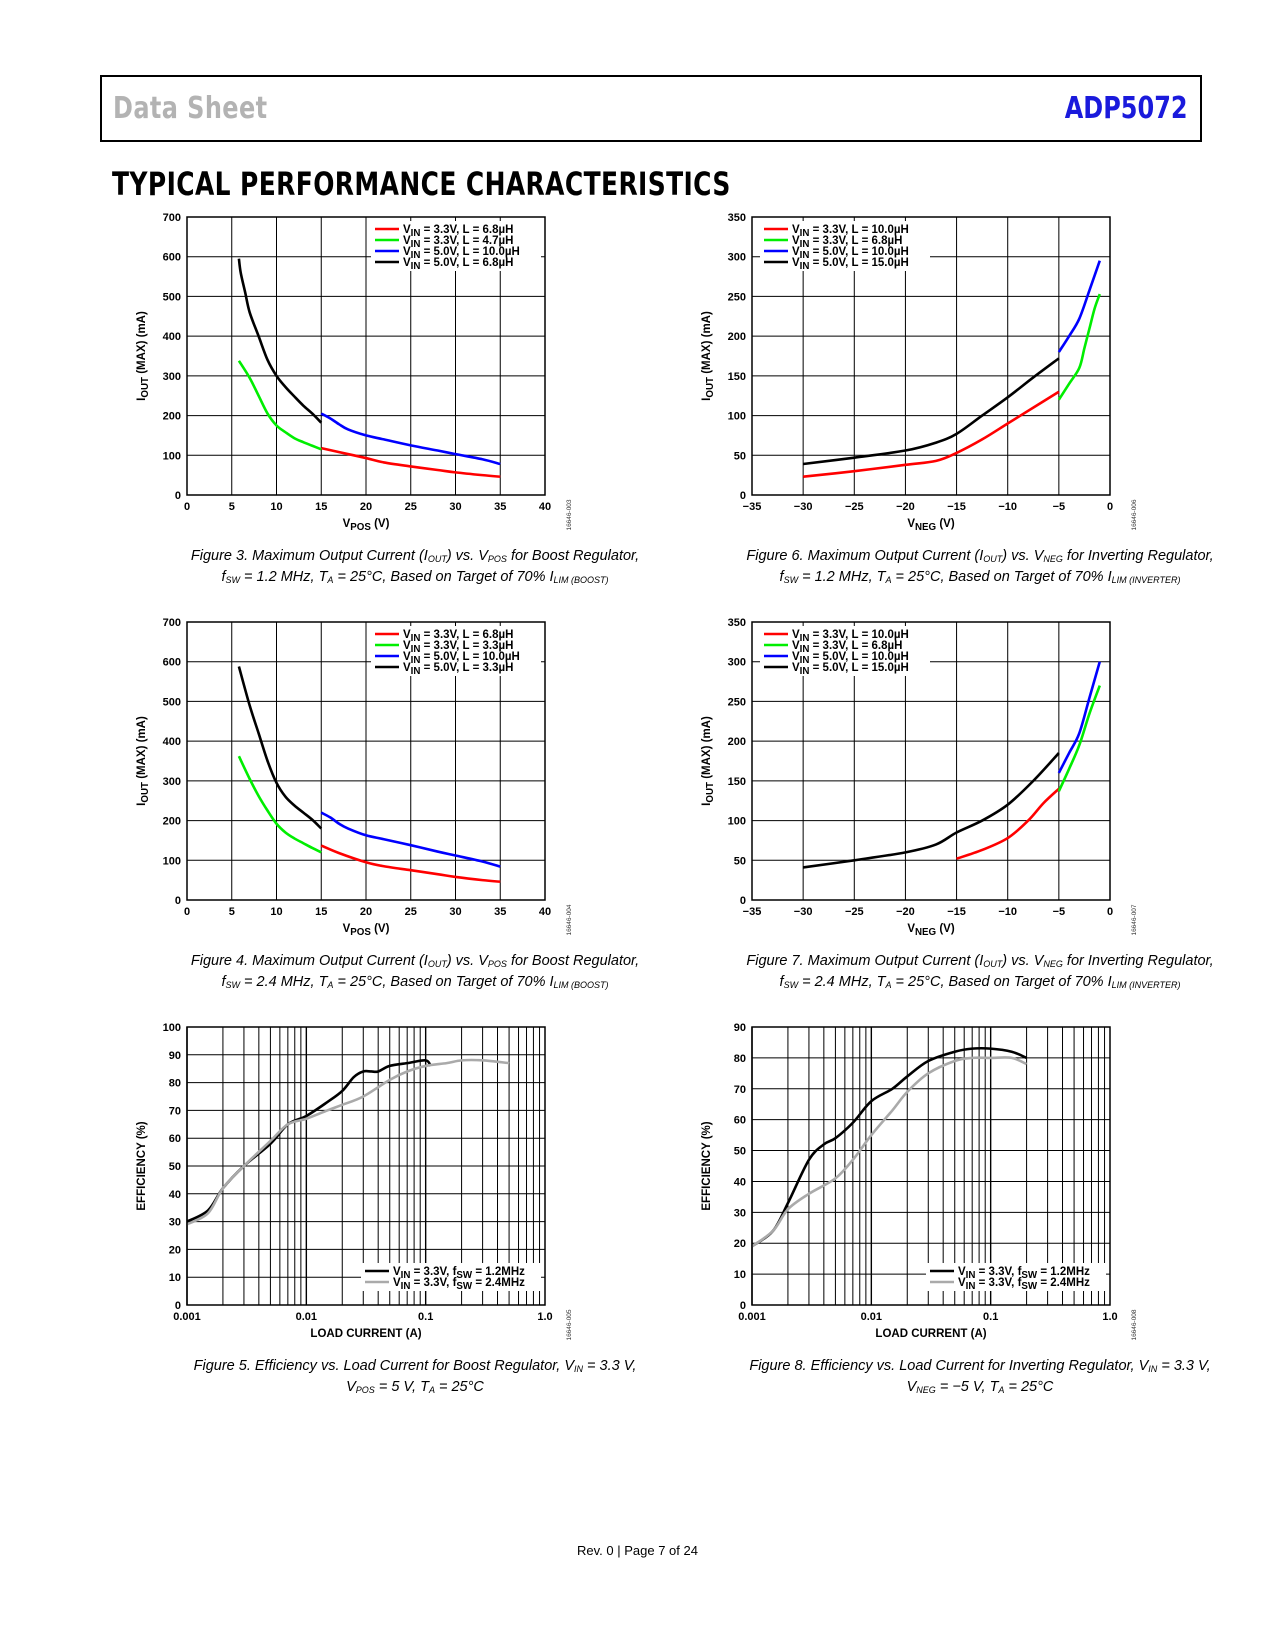 The height and width of the screenshot is (1650, 1275). I want to click on figure-id: 16646-008, so click(1134, 1324).